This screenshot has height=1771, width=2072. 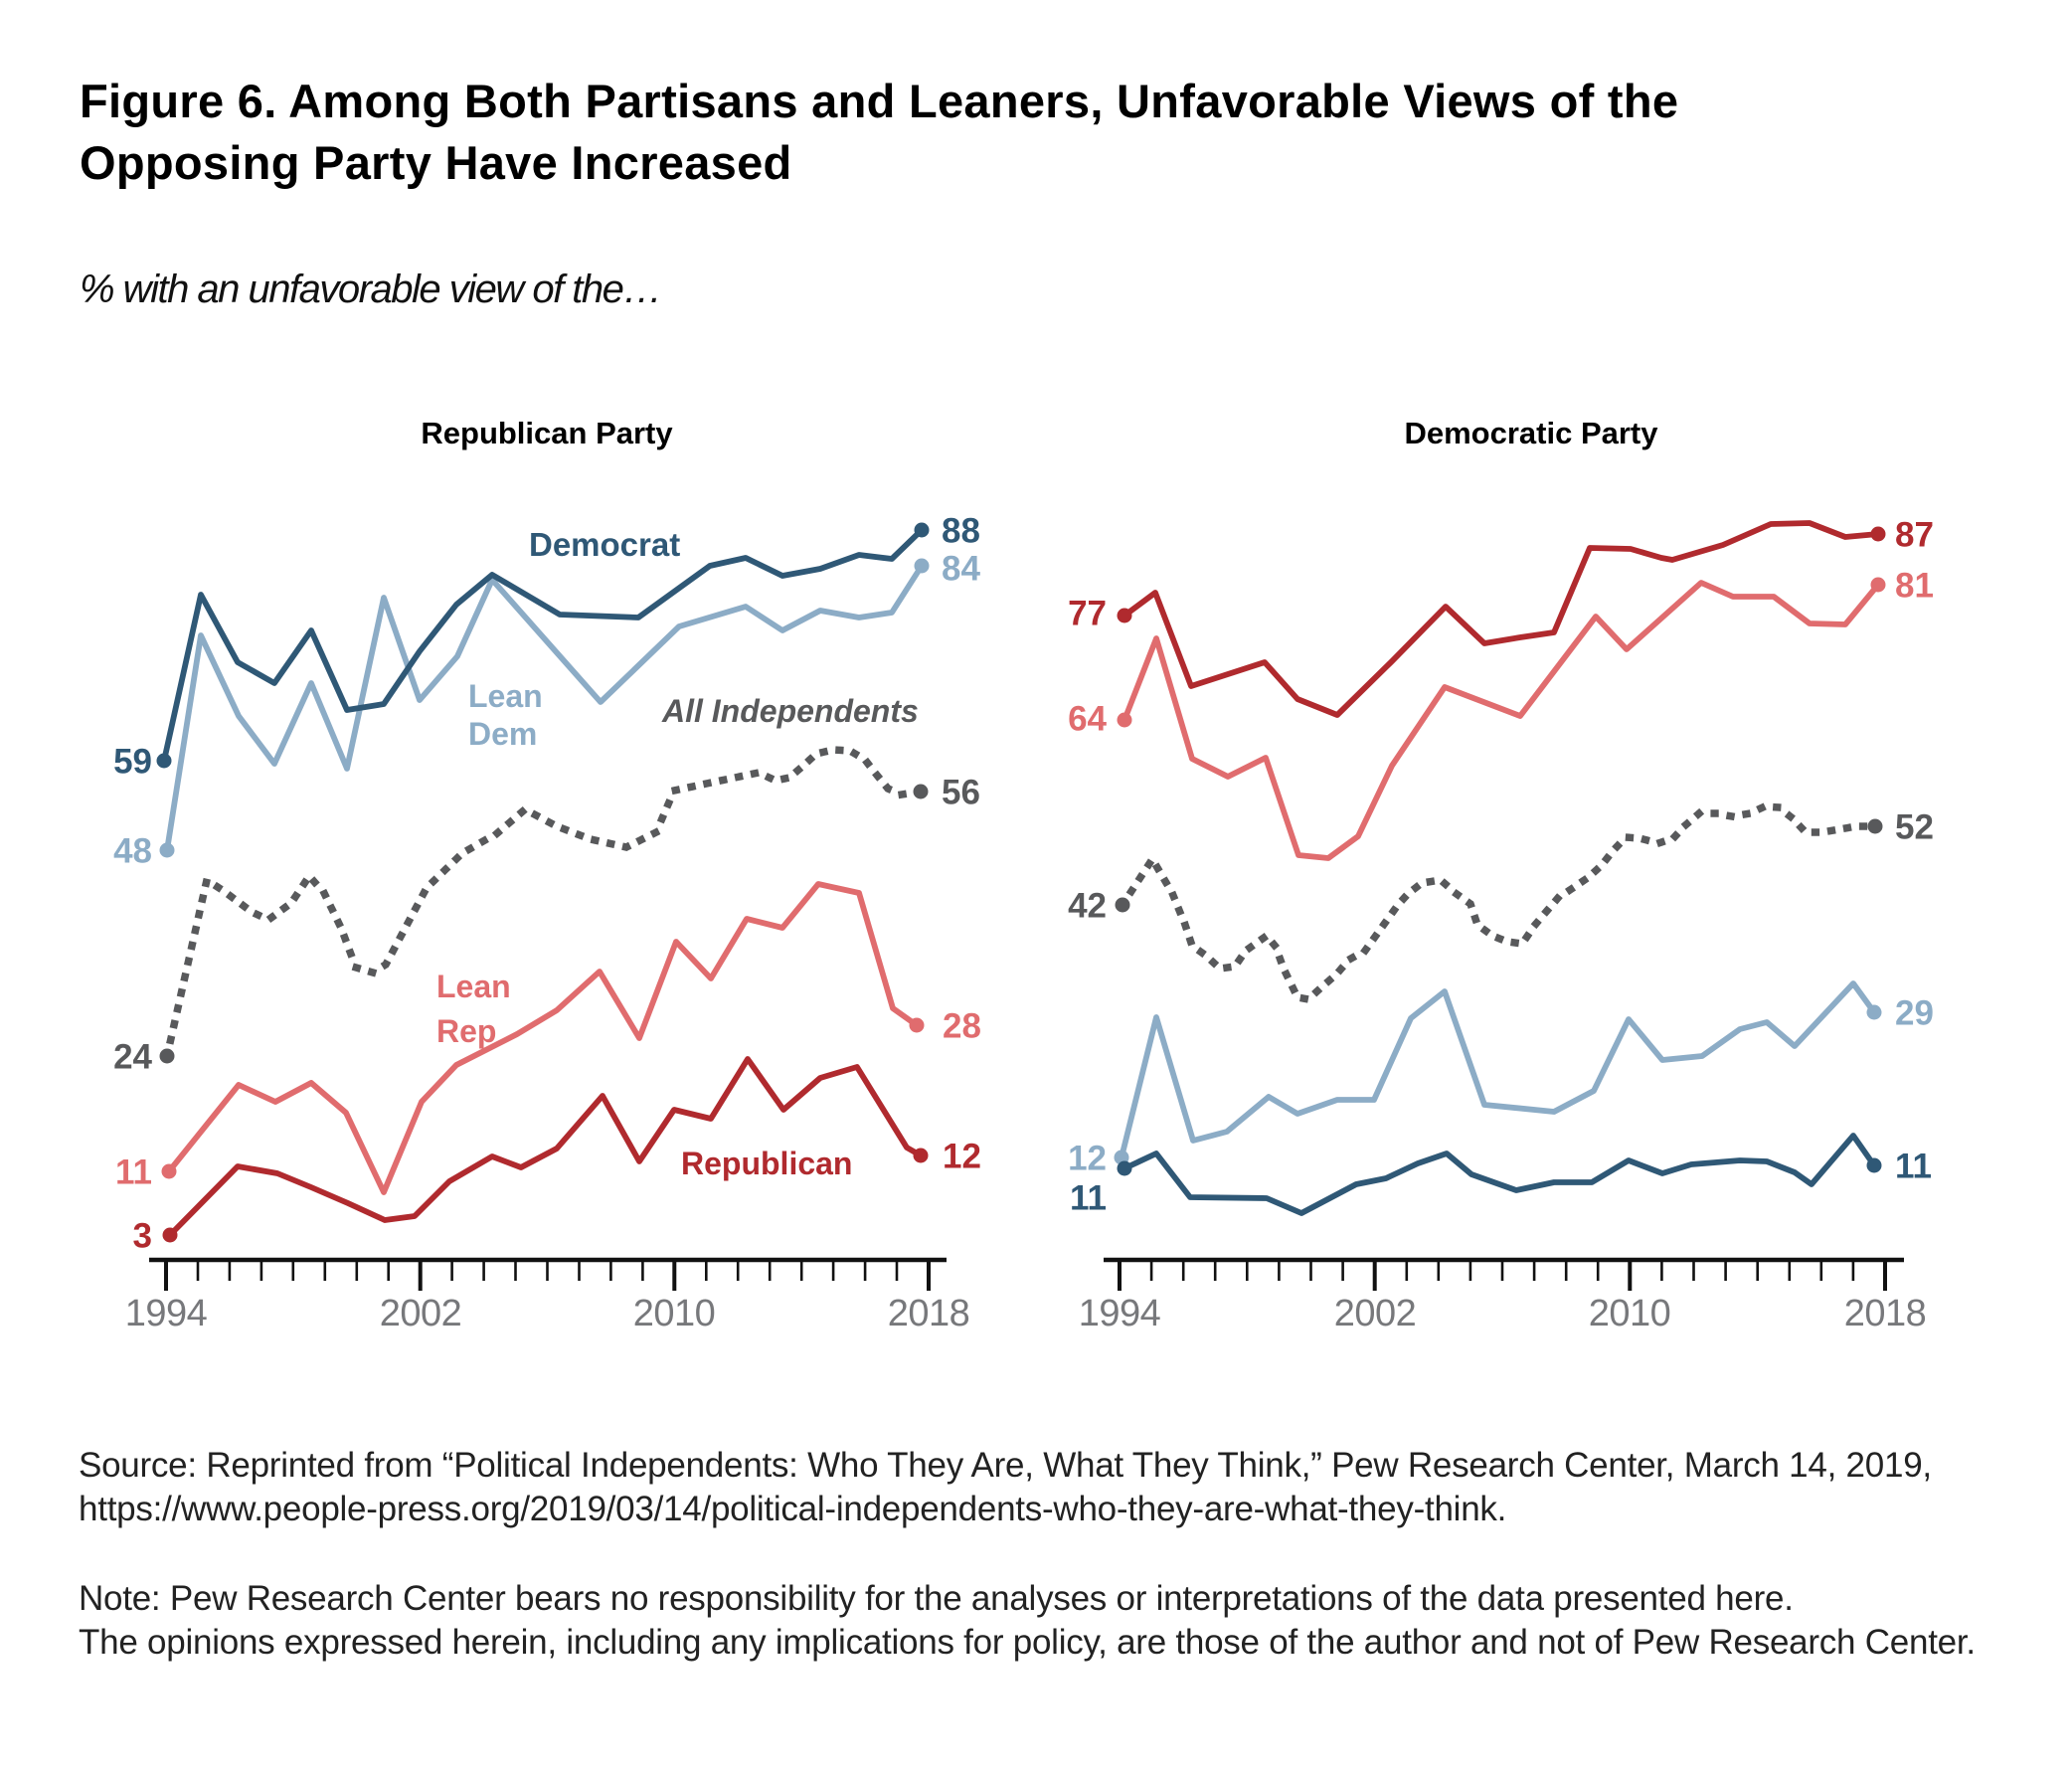 What do you see at coordinates (132, 1058) in the screenshot?
I see `svg-text: 24` at bounding box center [132, 1058].